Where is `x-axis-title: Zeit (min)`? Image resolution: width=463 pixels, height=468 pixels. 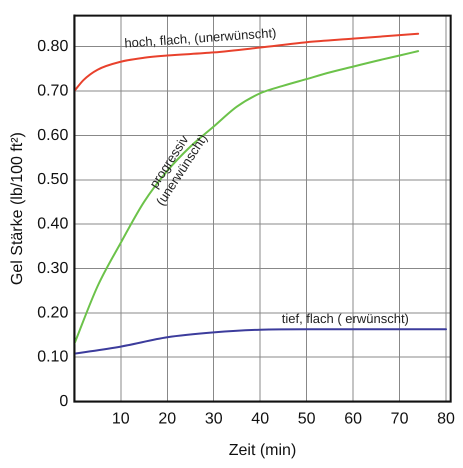
x-axis-title: Zeit (min) is located at coordinates (262, 450).